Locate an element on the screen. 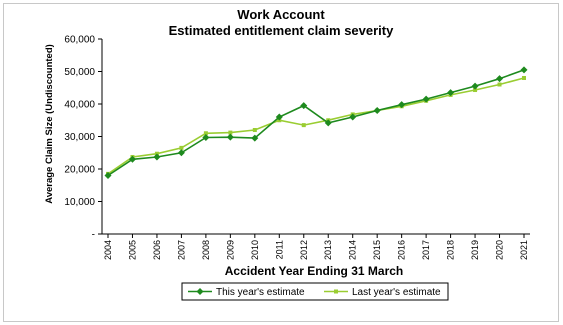 The image size is (563, 325). legend-box is located at coordinates (315, 291).